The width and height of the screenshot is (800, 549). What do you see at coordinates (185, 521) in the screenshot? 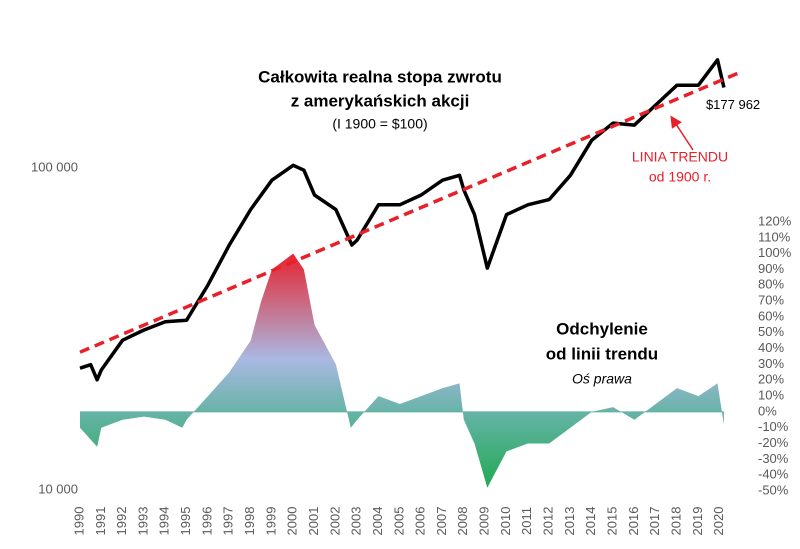
I see `x-tick-label: 1995` at bounding box center [185, 521].